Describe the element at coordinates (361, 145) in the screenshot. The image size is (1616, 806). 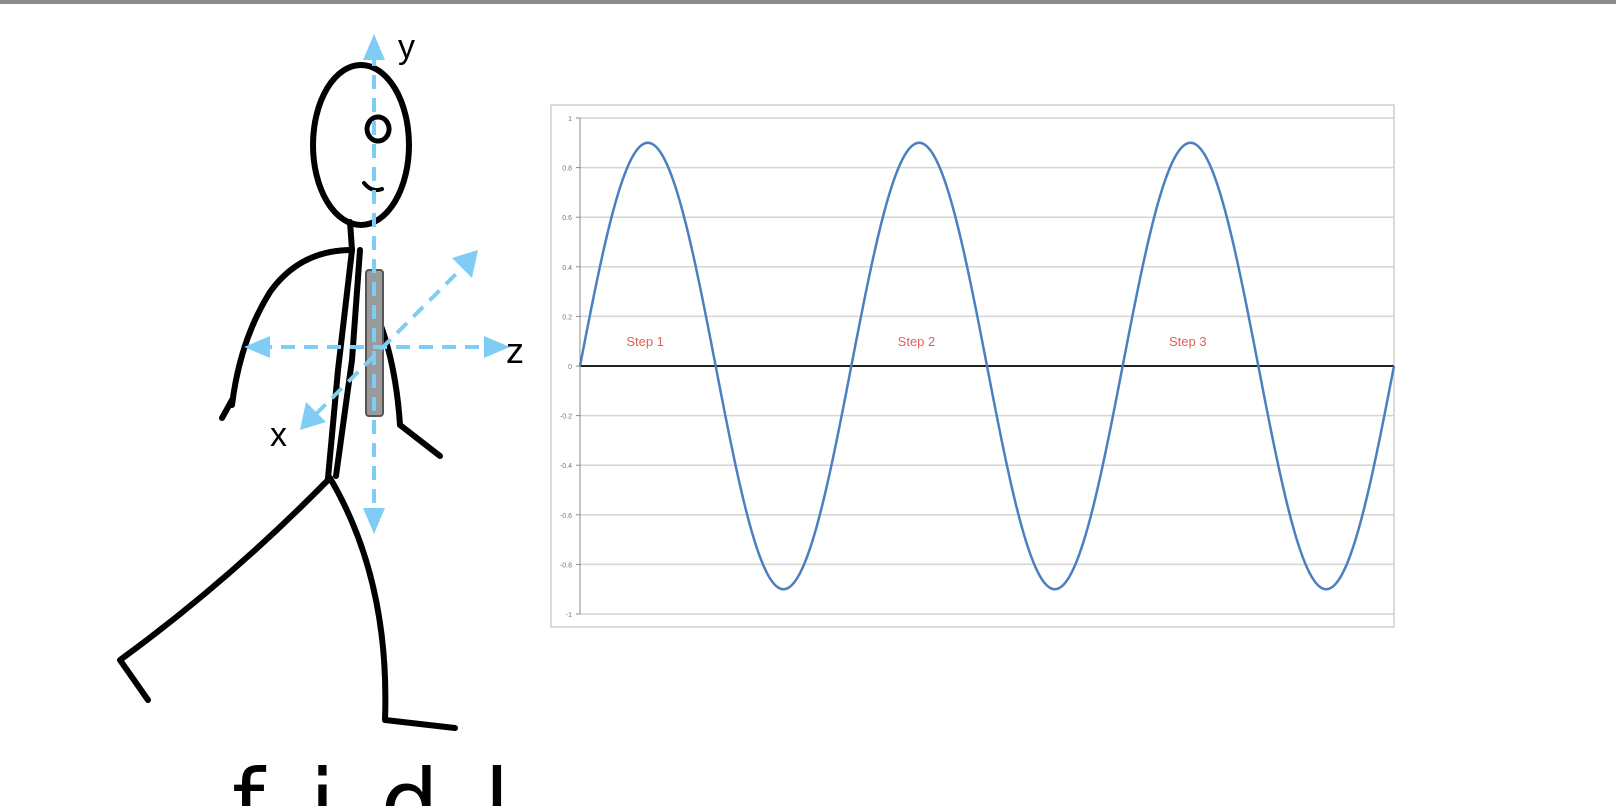
I see `head` at that location.